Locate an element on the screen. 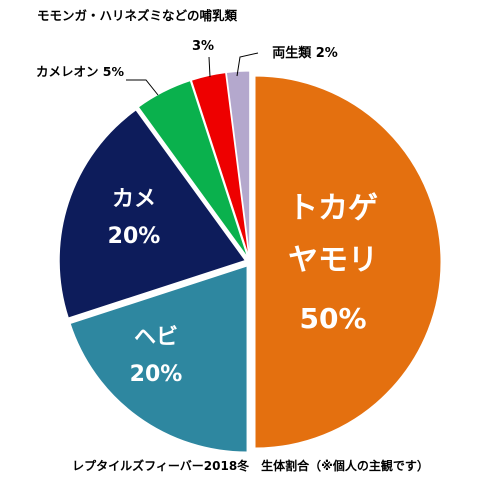 This screenshot has height=484, width=501. slice-label: ヘビ is located at coordinates (156, 337).